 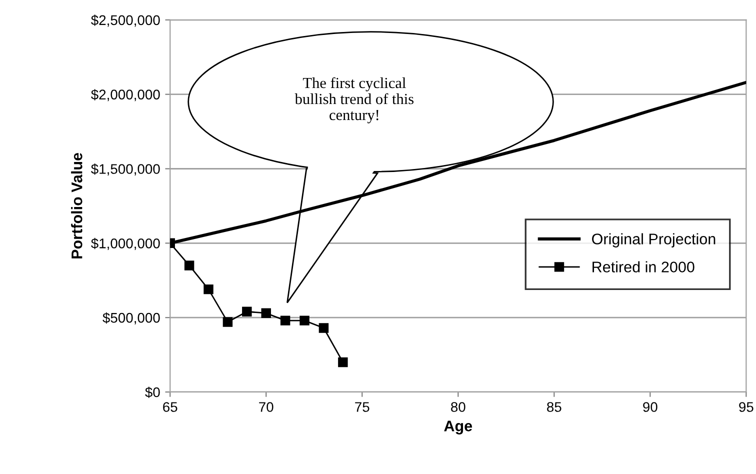 What do you see at coordinates (170, 407) in the screenshot?
I see `x-tick-label: 65` at bounding box center [170, 407].